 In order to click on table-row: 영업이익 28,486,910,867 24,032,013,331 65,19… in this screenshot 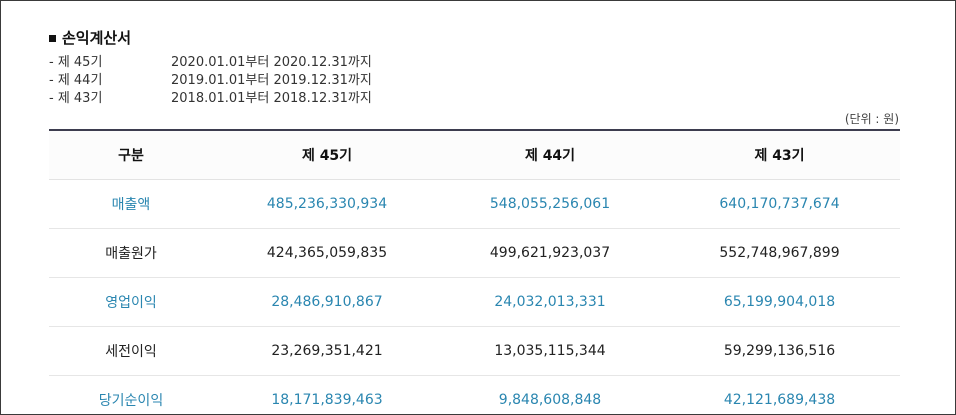, I will do `click(474, 302)`.